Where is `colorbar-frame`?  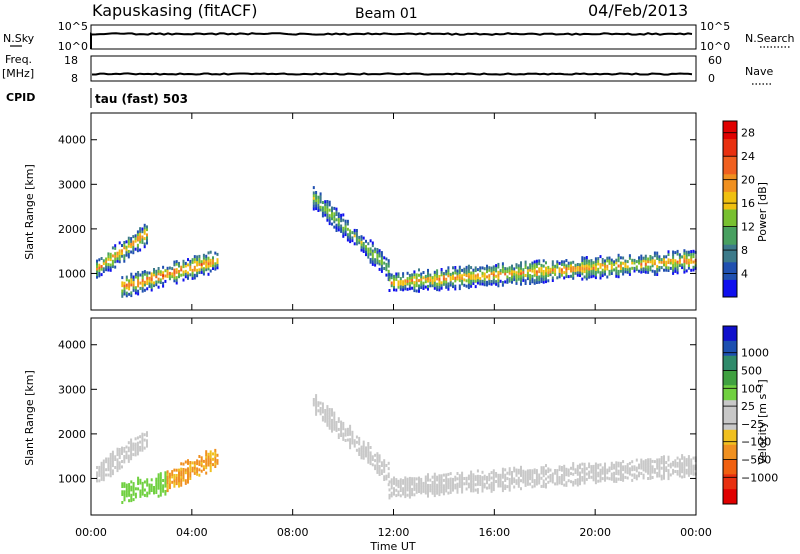
colorbar-frame is located at coordinates (730, 209).